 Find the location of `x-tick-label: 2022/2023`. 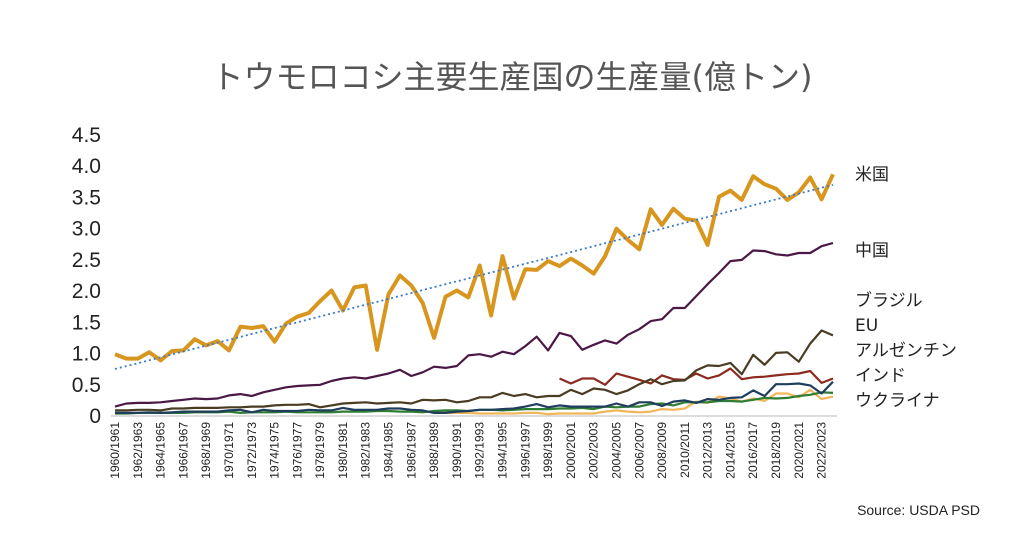

x-tick-label: 2022/2023 is located at coordinates (822, 450).